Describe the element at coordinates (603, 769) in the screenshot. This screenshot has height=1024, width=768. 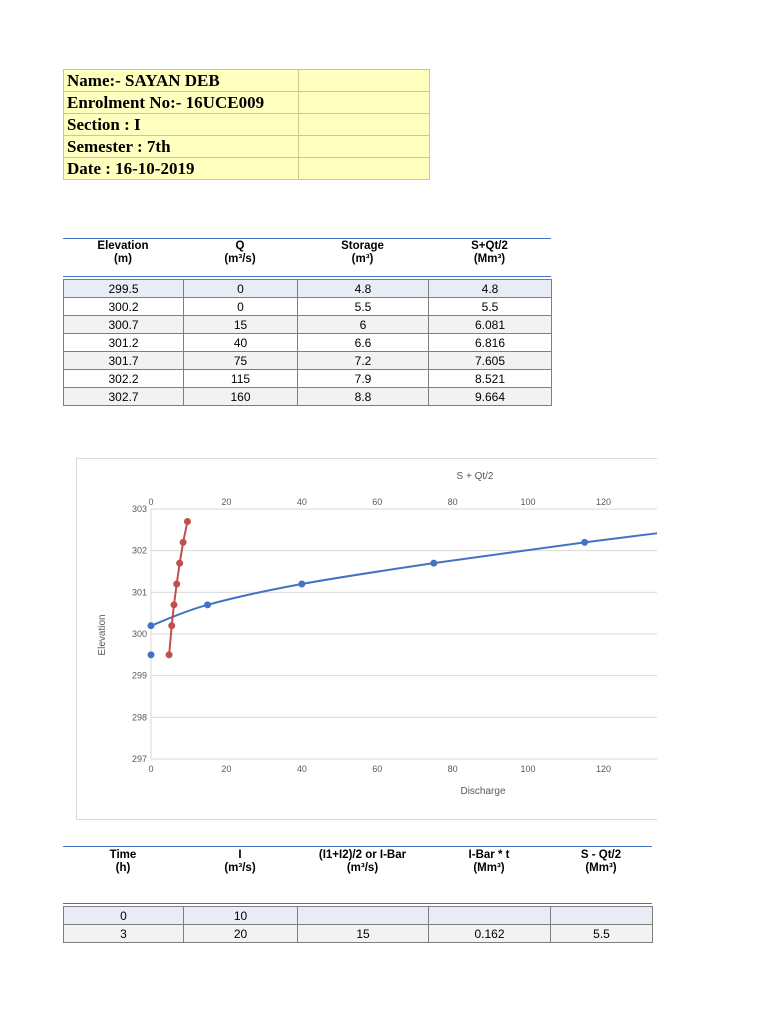
I see `x-tick-label: 120` at that location.